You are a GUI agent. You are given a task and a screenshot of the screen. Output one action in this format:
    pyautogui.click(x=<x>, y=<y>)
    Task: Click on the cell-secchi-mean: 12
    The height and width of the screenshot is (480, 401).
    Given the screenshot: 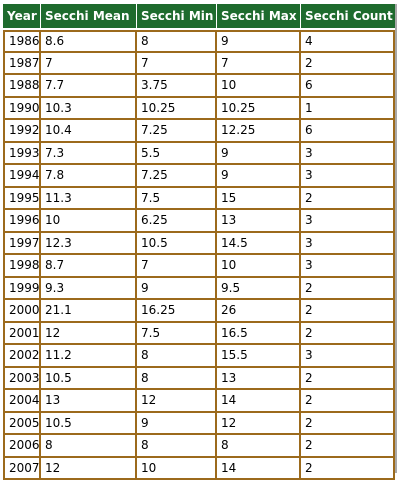 What is the action you would take?
    pyautogui.click(x=89, y=334)
    